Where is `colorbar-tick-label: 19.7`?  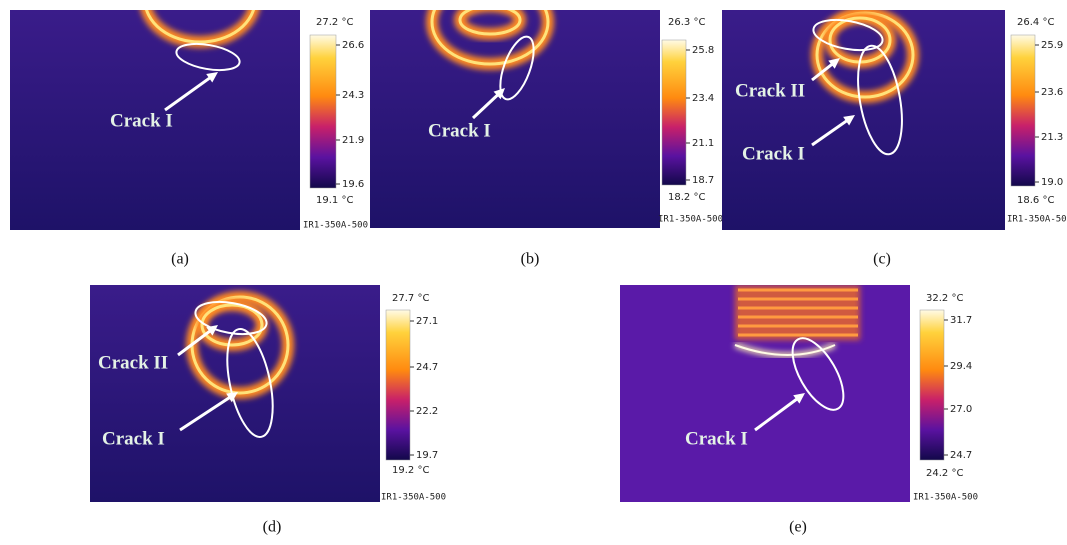 colorbar-tick-label: 19.7 is located at coordinates (427, 455).